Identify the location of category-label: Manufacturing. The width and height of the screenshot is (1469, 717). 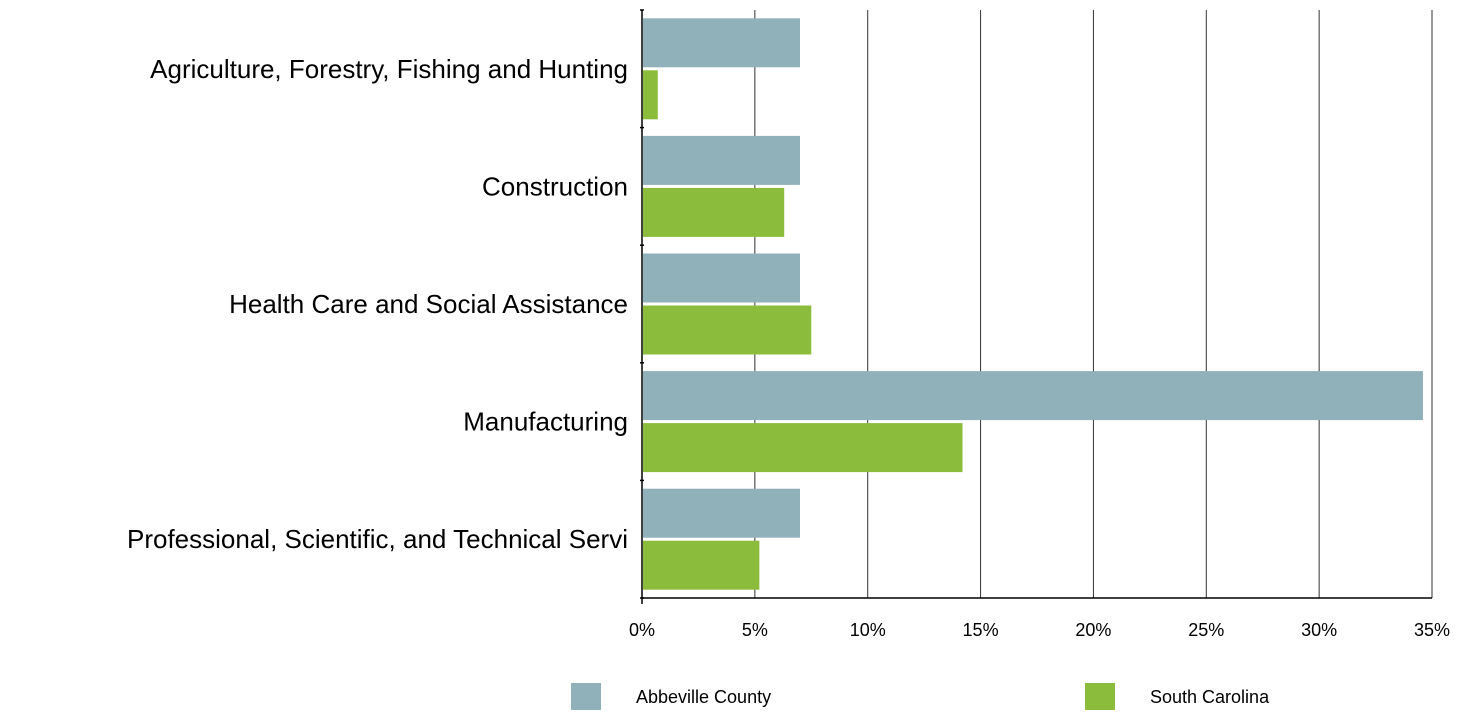
(545, 422).